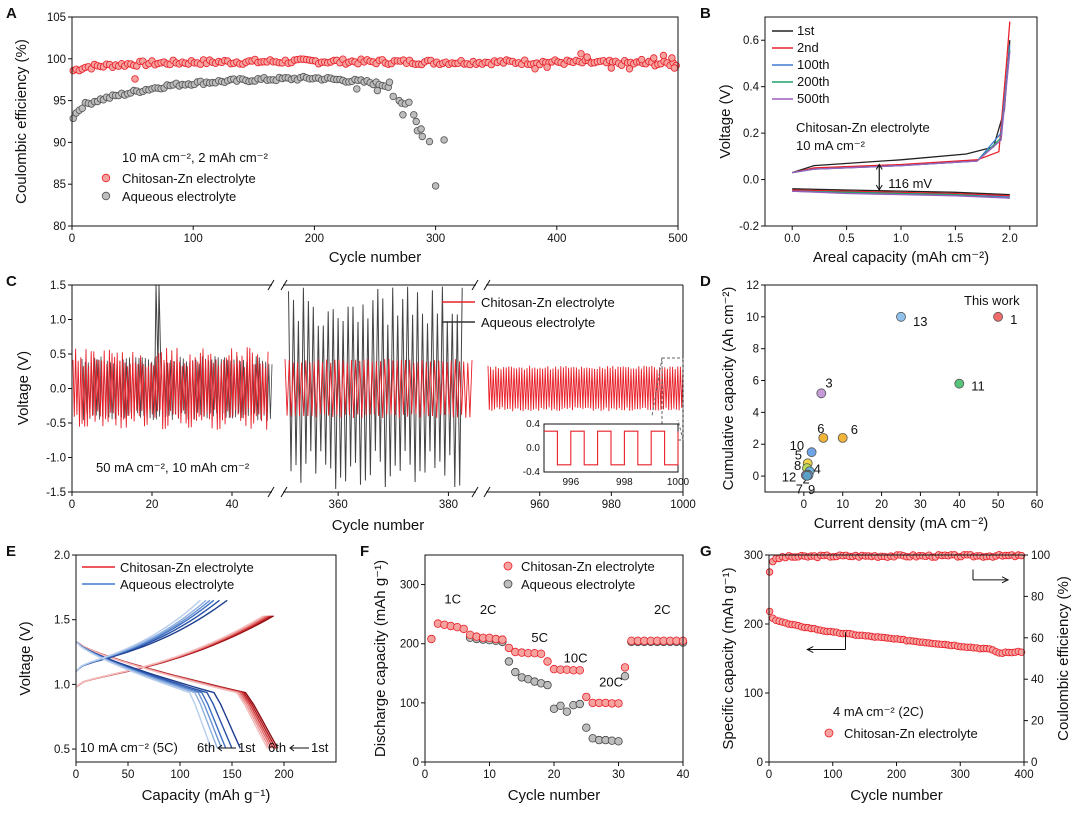 The height and width of the screenshot is (816, 1080). I want to click on y-tick-label-c: -1.5, so click(56, 493).